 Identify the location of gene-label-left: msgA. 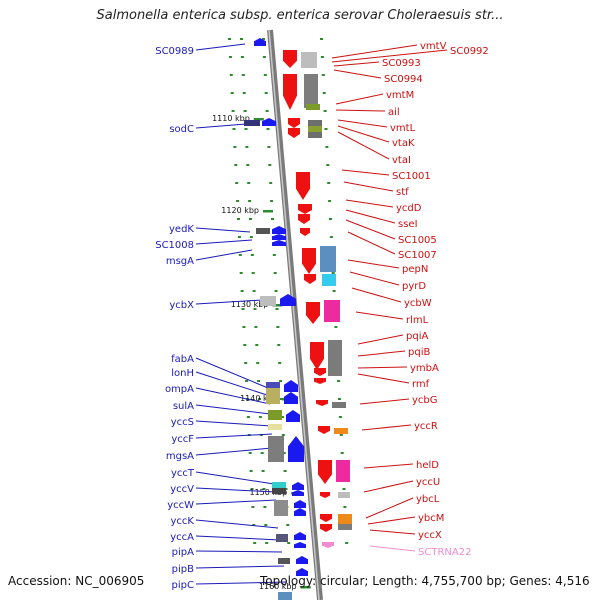
(180, 261).